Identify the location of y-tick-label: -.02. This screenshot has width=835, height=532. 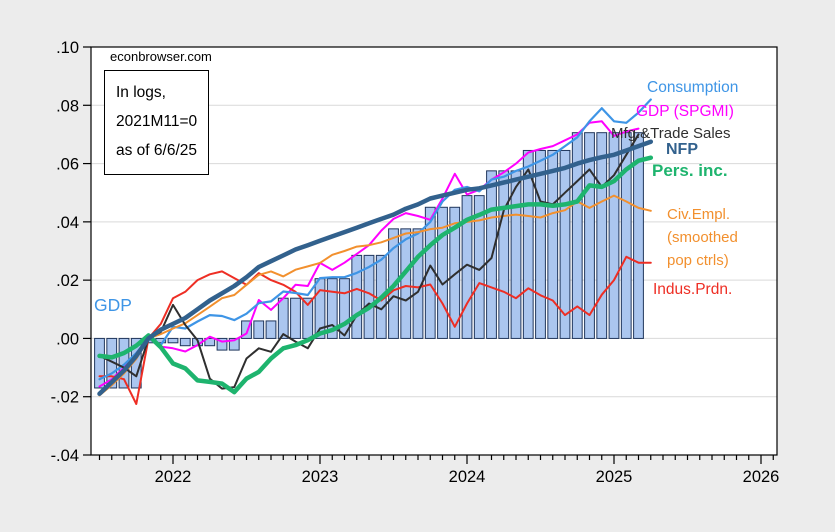
(65, 398).